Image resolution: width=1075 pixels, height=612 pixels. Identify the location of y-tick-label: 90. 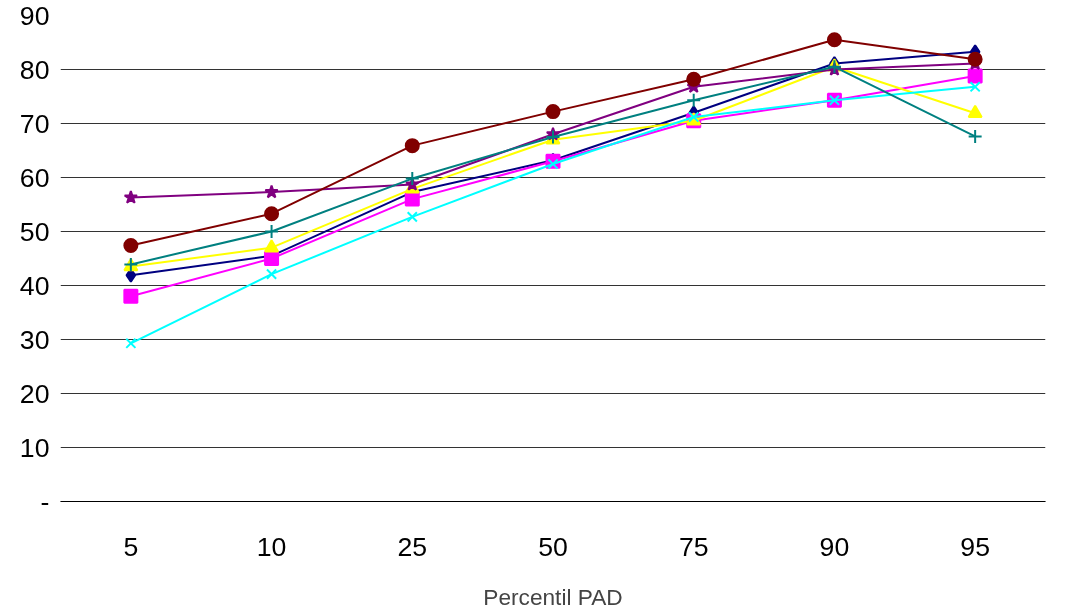
(34, 15).